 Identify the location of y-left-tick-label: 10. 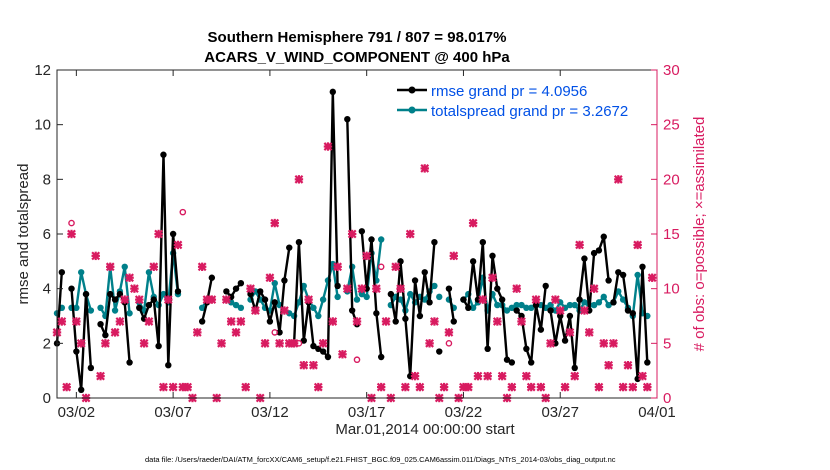
(42, 125).